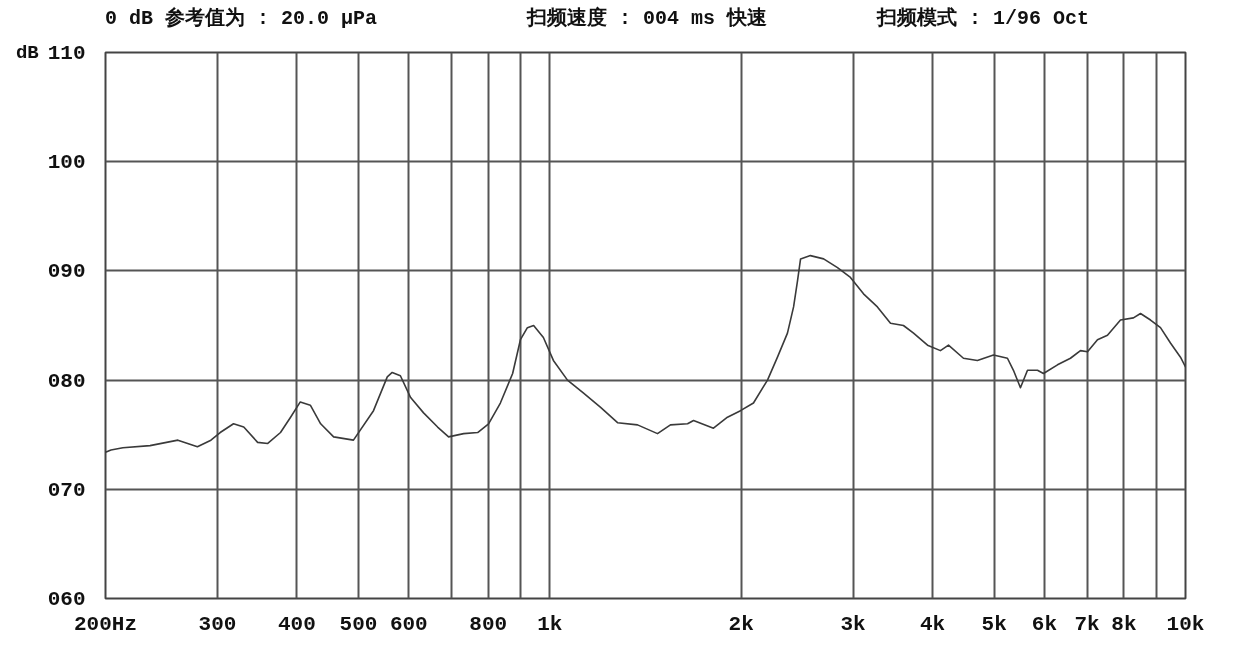 The width and height of the screenshot is (1241, 660). I want to click on y-axis-title: dB, so click(27, 52).